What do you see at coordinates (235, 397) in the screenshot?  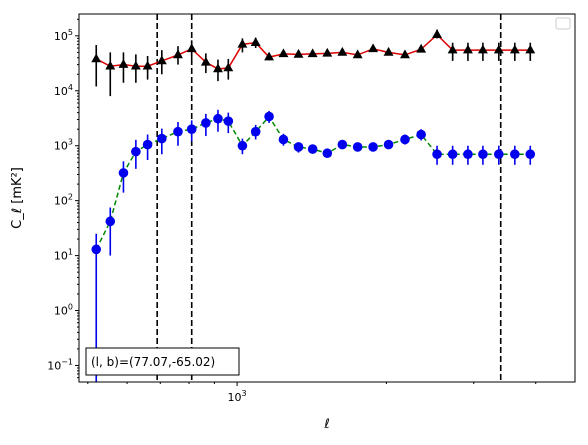 I see `x-tick-base: 10` at bounding box center [235, 397].